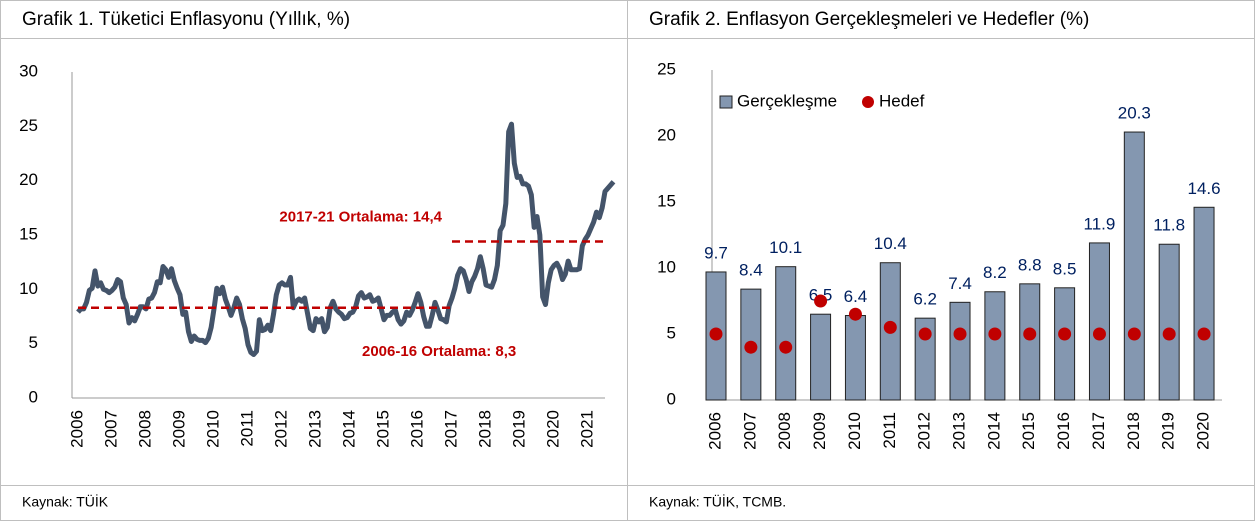 This screenshot has height=521, width=1255. Describe the element at coordinates (586, 429) in the screenshot. I see `x-tick-label: 2021` at that location.